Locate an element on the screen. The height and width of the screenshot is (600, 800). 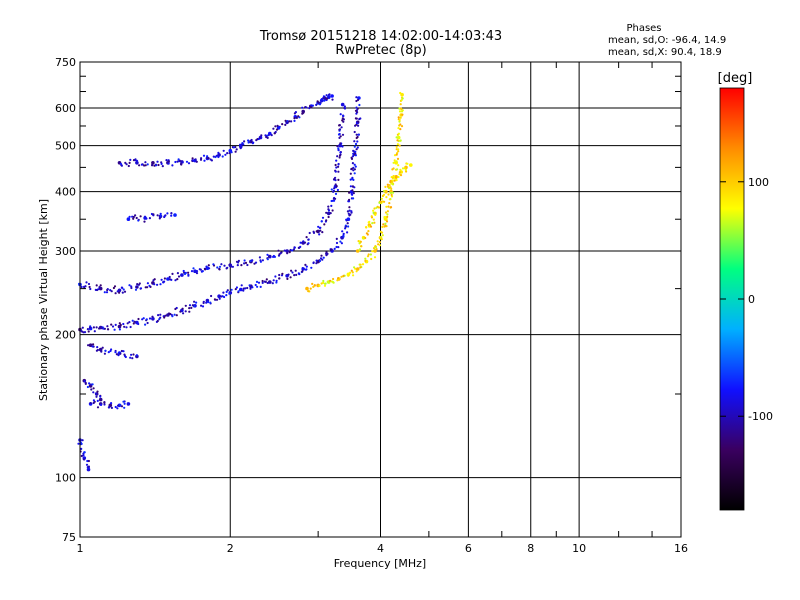
chart-title: Tromsø 20151218 14:02:00-14:03:43 is located at coordinates (380, 36).